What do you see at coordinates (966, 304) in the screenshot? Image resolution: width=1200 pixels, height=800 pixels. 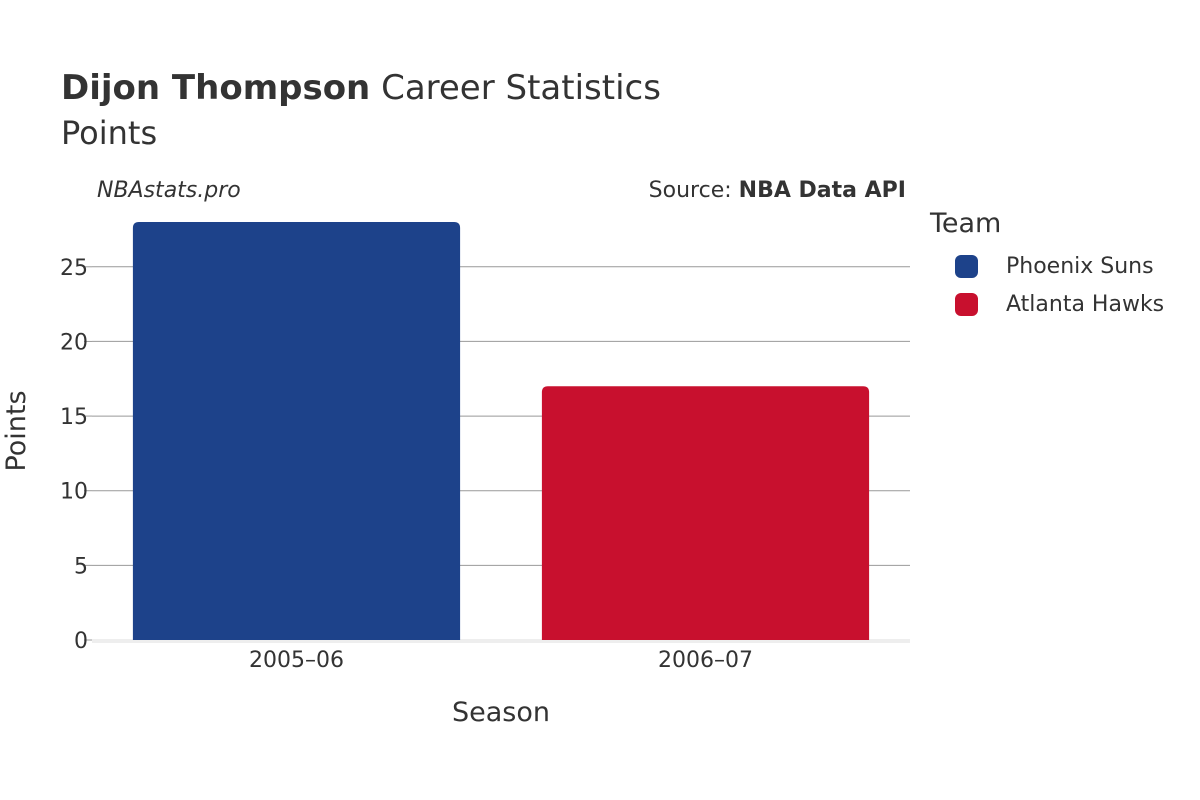 I see `legend-swatch-atlanta-hawks` at bounding box center [966, 304].